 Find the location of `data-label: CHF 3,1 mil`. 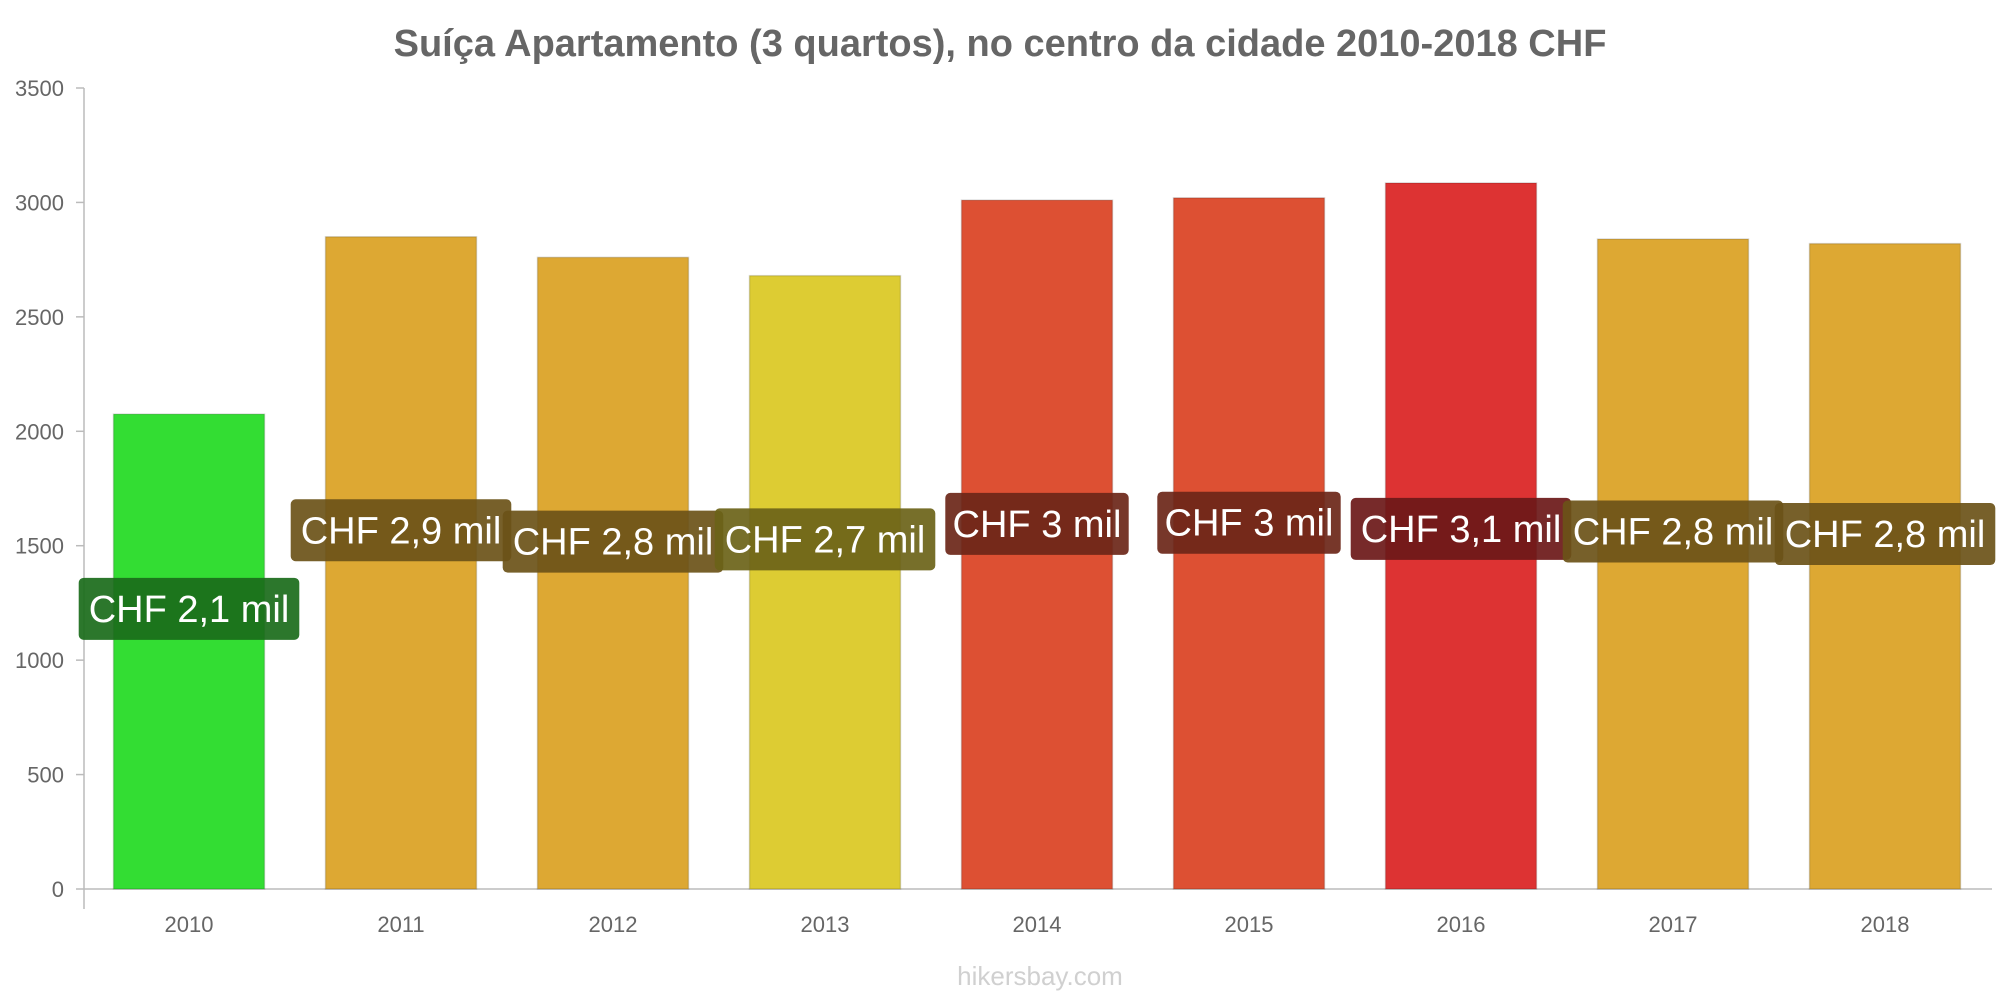

data-label: CHF 3,1 mil is located at coordinates (1461, 530).